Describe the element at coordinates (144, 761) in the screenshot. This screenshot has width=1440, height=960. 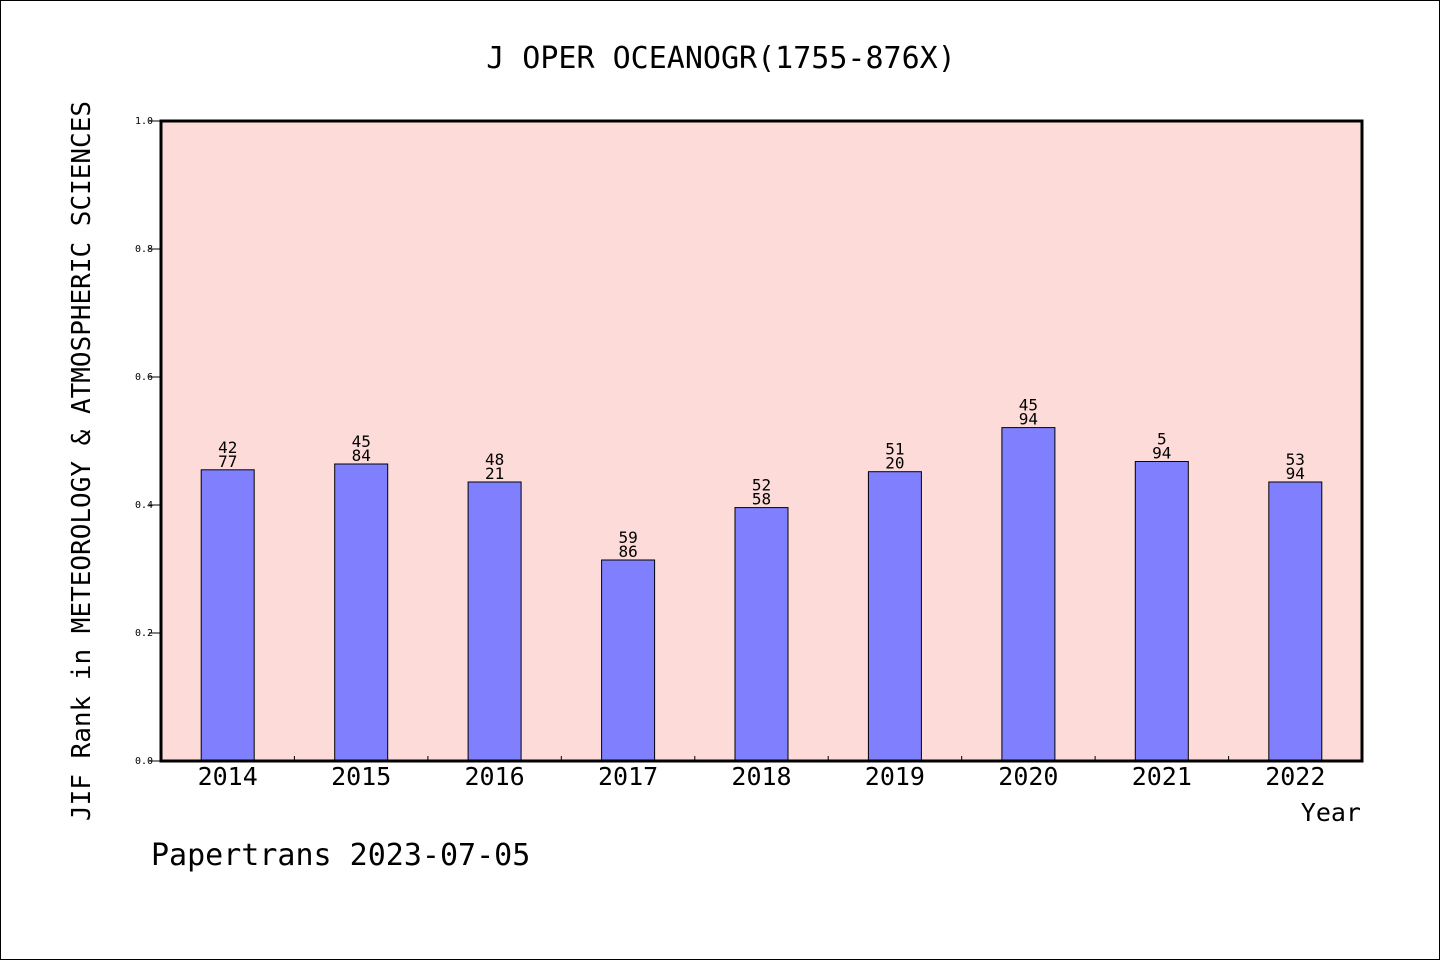
I see `y-tick-label-0.0: 0.0` at that location.